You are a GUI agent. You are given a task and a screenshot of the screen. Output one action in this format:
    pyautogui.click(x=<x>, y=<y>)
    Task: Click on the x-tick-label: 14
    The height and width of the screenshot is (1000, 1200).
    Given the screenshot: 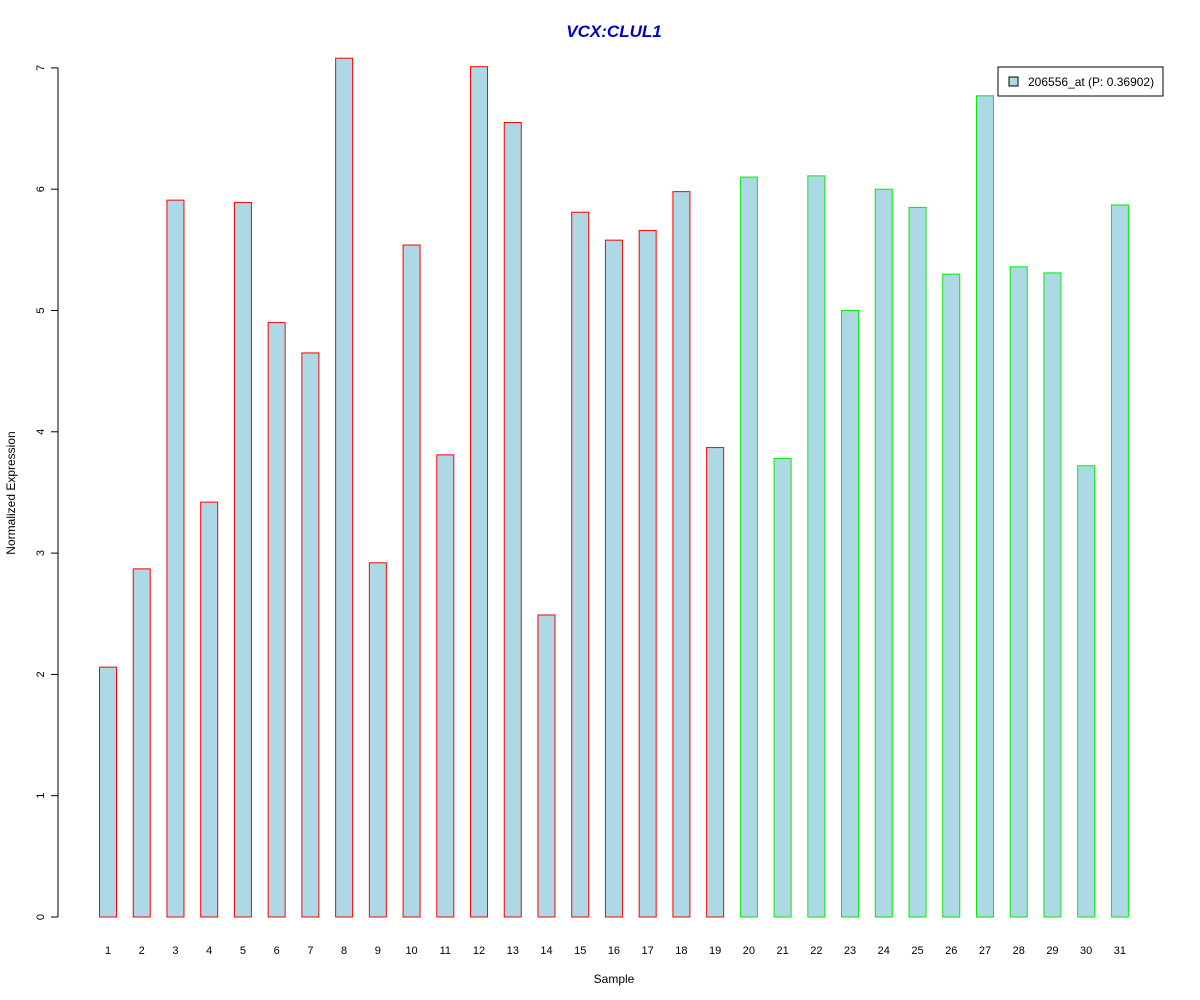 What is the action you would take?
    pyautogui.click(x=546, y=951)
    